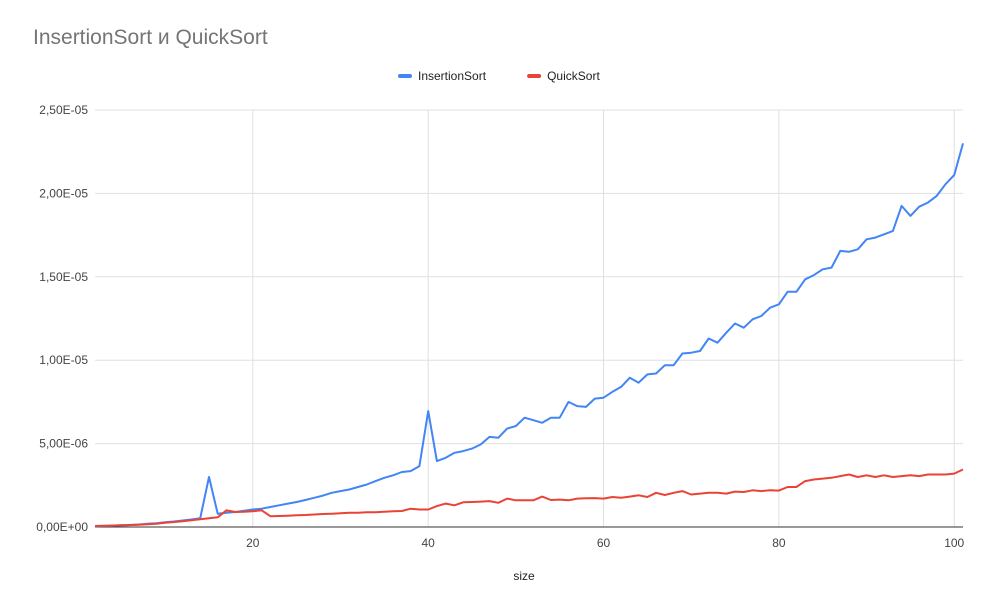 This screenshot has height=612, width=992. What do you see at coordinates (405, 76) in the screenshot?
I see `legend-swatch-insertionsort` at bounding box center [405, 76].